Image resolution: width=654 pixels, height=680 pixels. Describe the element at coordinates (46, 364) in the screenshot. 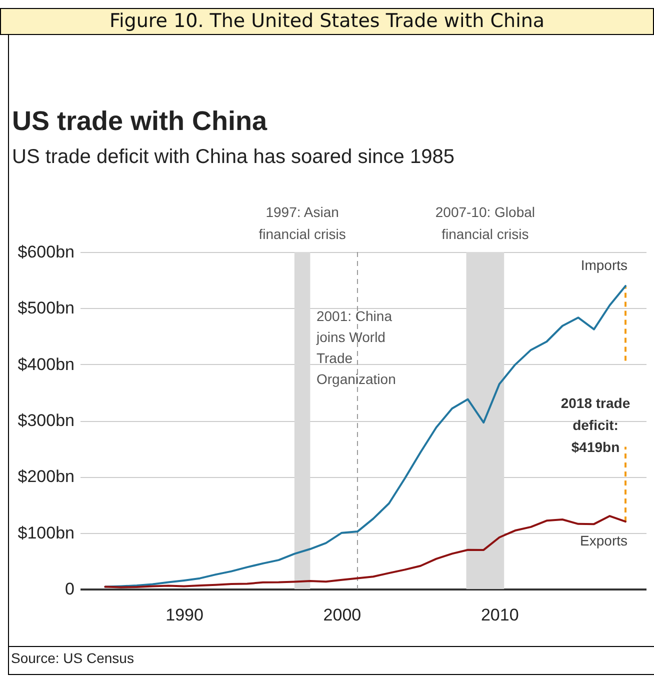

I see `y-tick-label: $400bn` at that location.